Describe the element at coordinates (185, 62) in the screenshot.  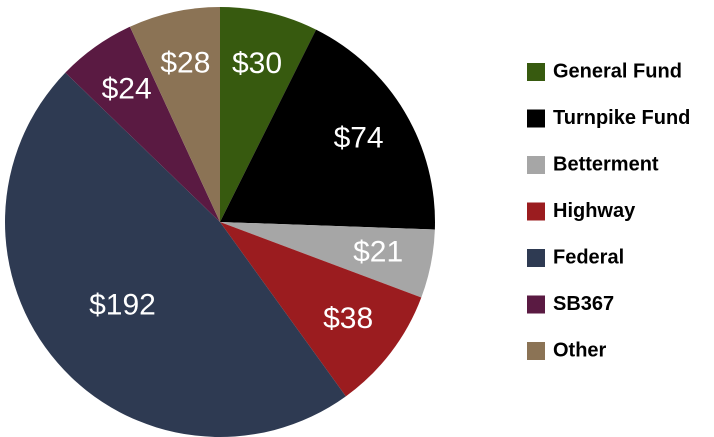
I see `slice-label: $28` at that location.